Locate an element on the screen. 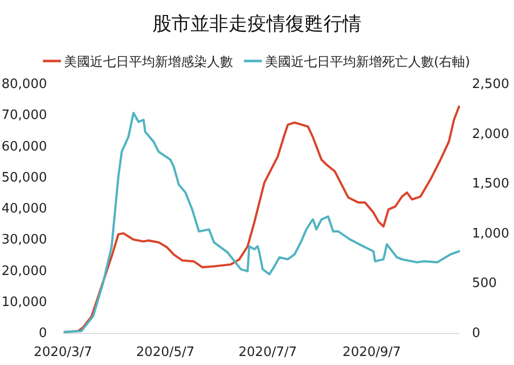 The image size is (514, 365). y-tick-label: 10,000 is located at coordinates (24, 302).